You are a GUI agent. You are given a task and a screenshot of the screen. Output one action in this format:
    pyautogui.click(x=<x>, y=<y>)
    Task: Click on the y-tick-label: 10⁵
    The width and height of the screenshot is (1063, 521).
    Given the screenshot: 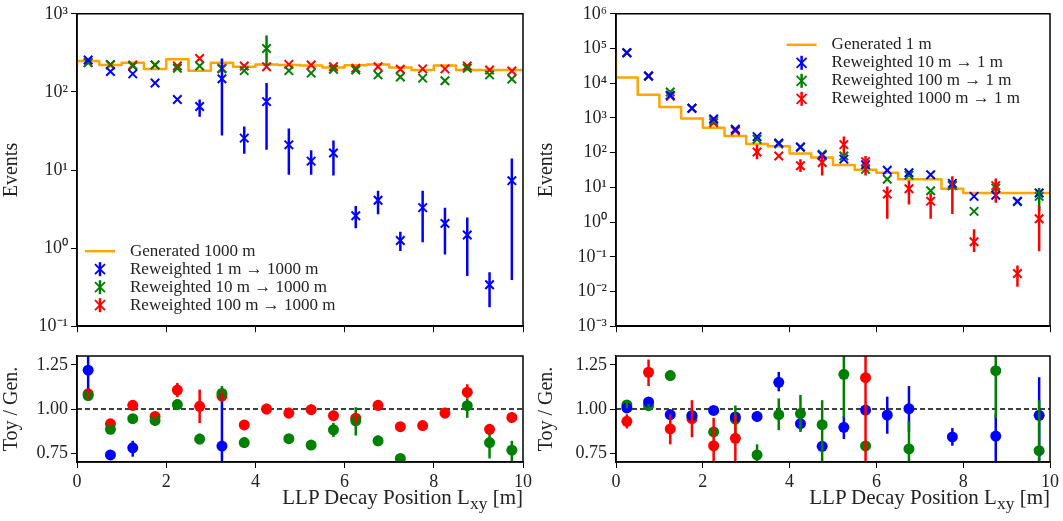 What is the action you would take?
    pyautogui.click(x=594, y=47)
    